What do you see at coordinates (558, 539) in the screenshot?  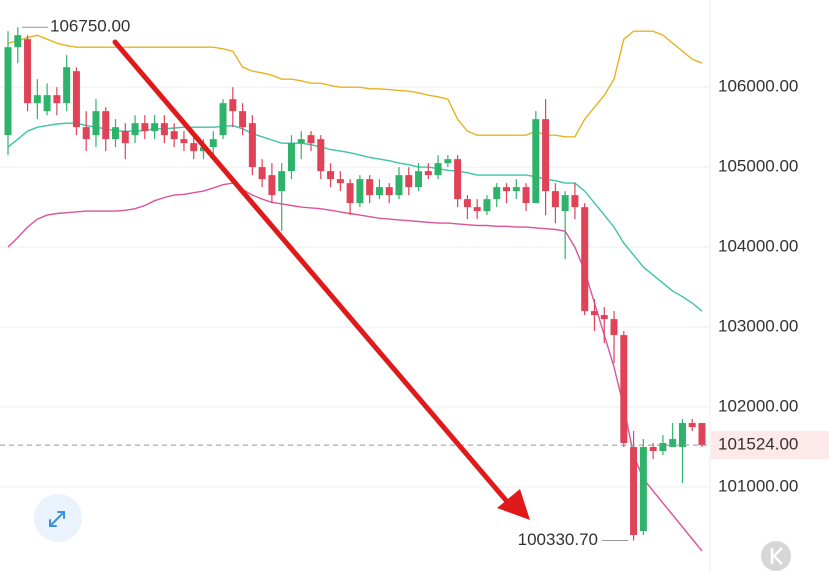 I see `low-label: 100330.70` at bounding box center [558, 539].